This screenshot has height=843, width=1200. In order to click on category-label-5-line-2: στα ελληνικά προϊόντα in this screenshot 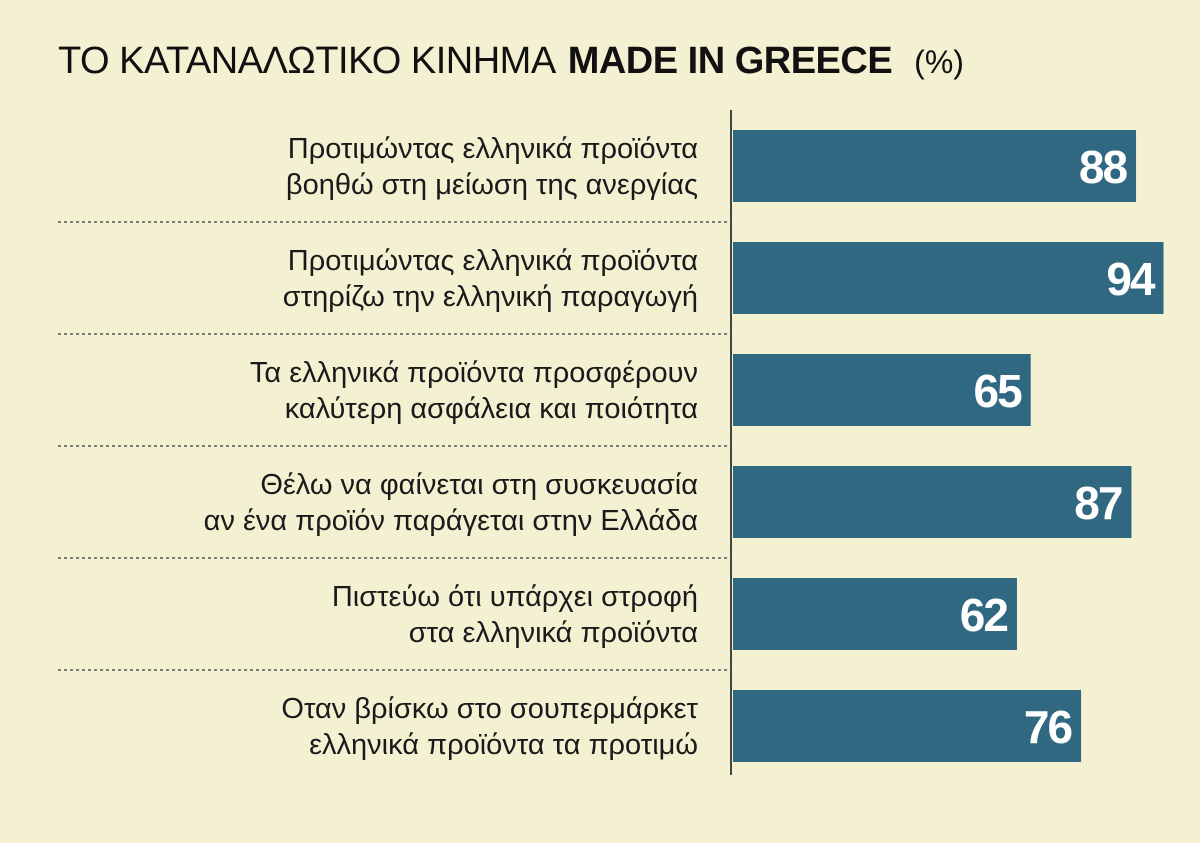, I will do `click(553, 633)`.